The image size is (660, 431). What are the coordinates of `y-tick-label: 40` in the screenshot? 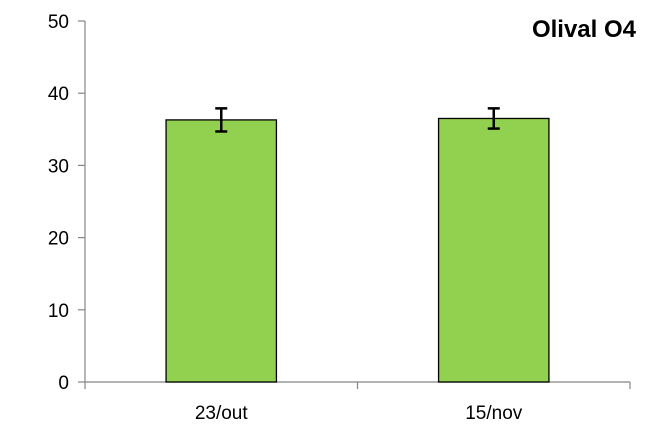 It's located at (58, 94).